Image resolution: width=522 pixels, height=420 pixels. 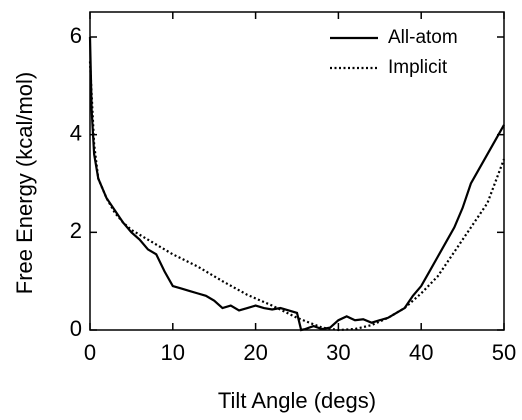 I want to click on x-tick-label: 50, so click(x=504, y=352).